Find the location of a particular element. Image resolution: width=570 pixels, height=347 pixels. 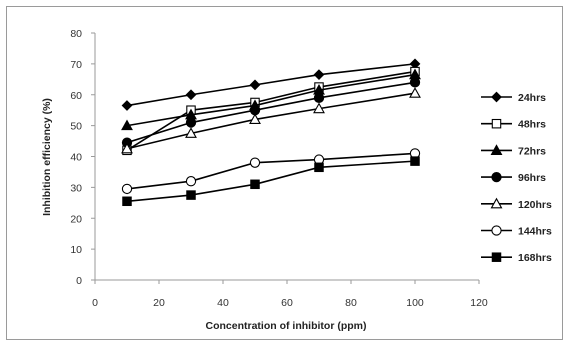

series-line-168hrs is located at coordinates (271, 181).